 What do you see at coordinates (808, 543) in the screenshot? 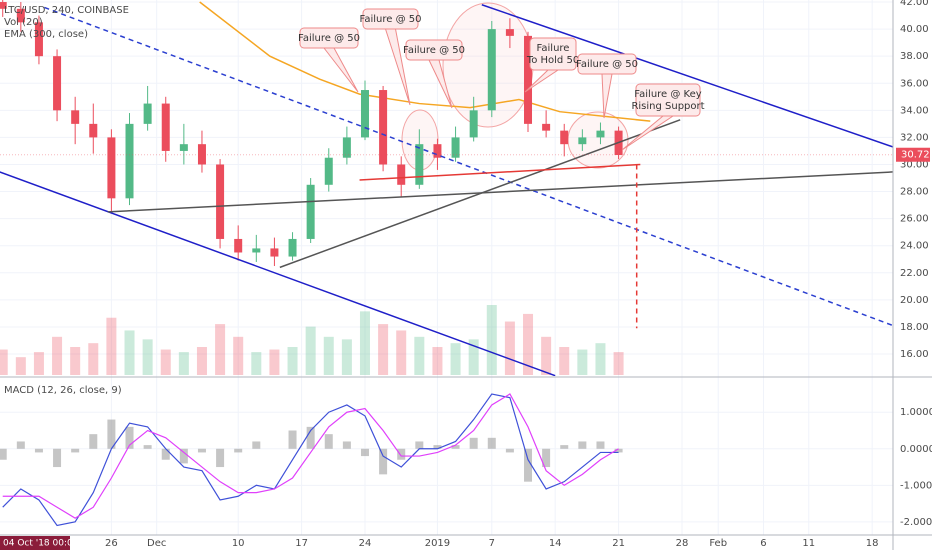
I see `x-tick-label: 11` at bounding box center [808, 543].